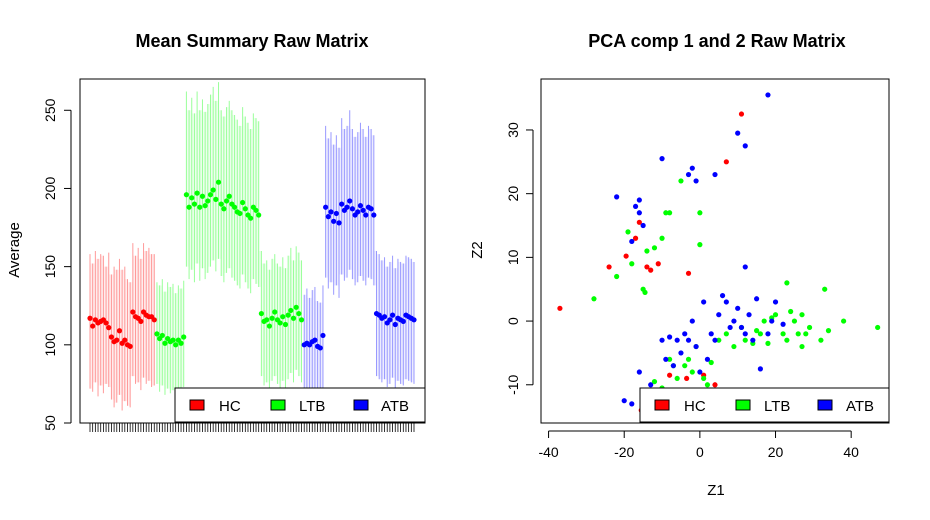 The height and width of the screenshot is (520, 930). Describe the element at coordinates (252, 265) in the screenshot. I see `mean-summary-points` at that location.